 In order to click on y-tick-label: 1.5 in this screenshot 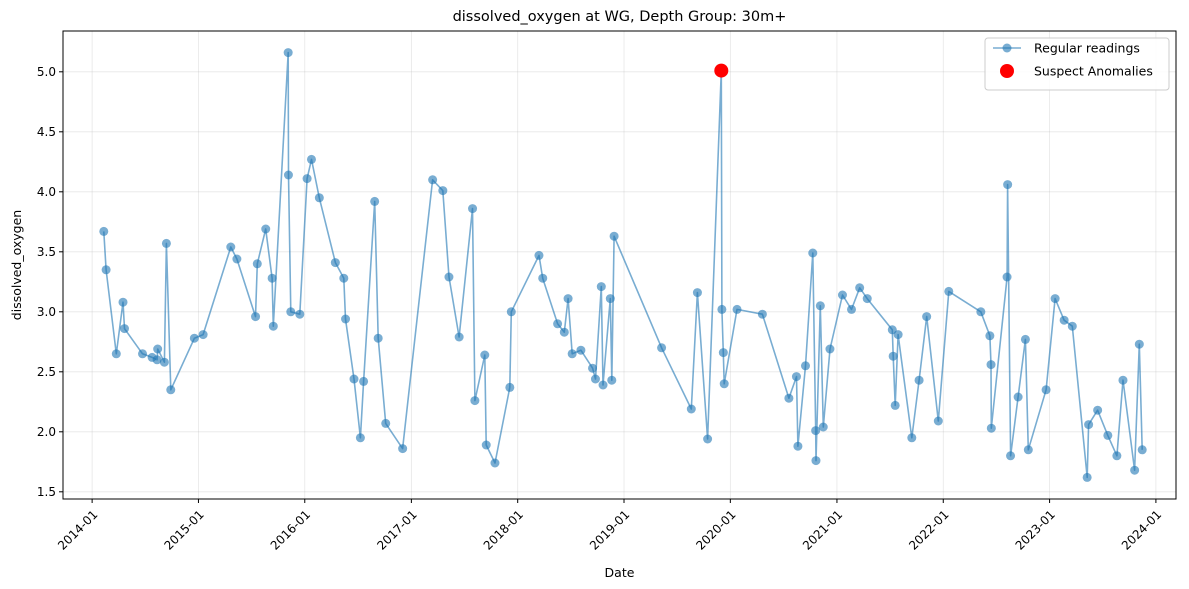, I will do `click(46, 492)`.